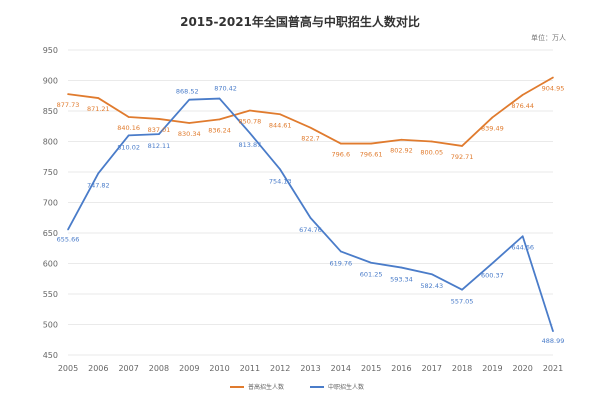 This screenshot has height=400, width=600. What do you see at coordinates (50, 142) in the screenshot?
I see `y-tick-label: 800` at bounding box center [50, 142].